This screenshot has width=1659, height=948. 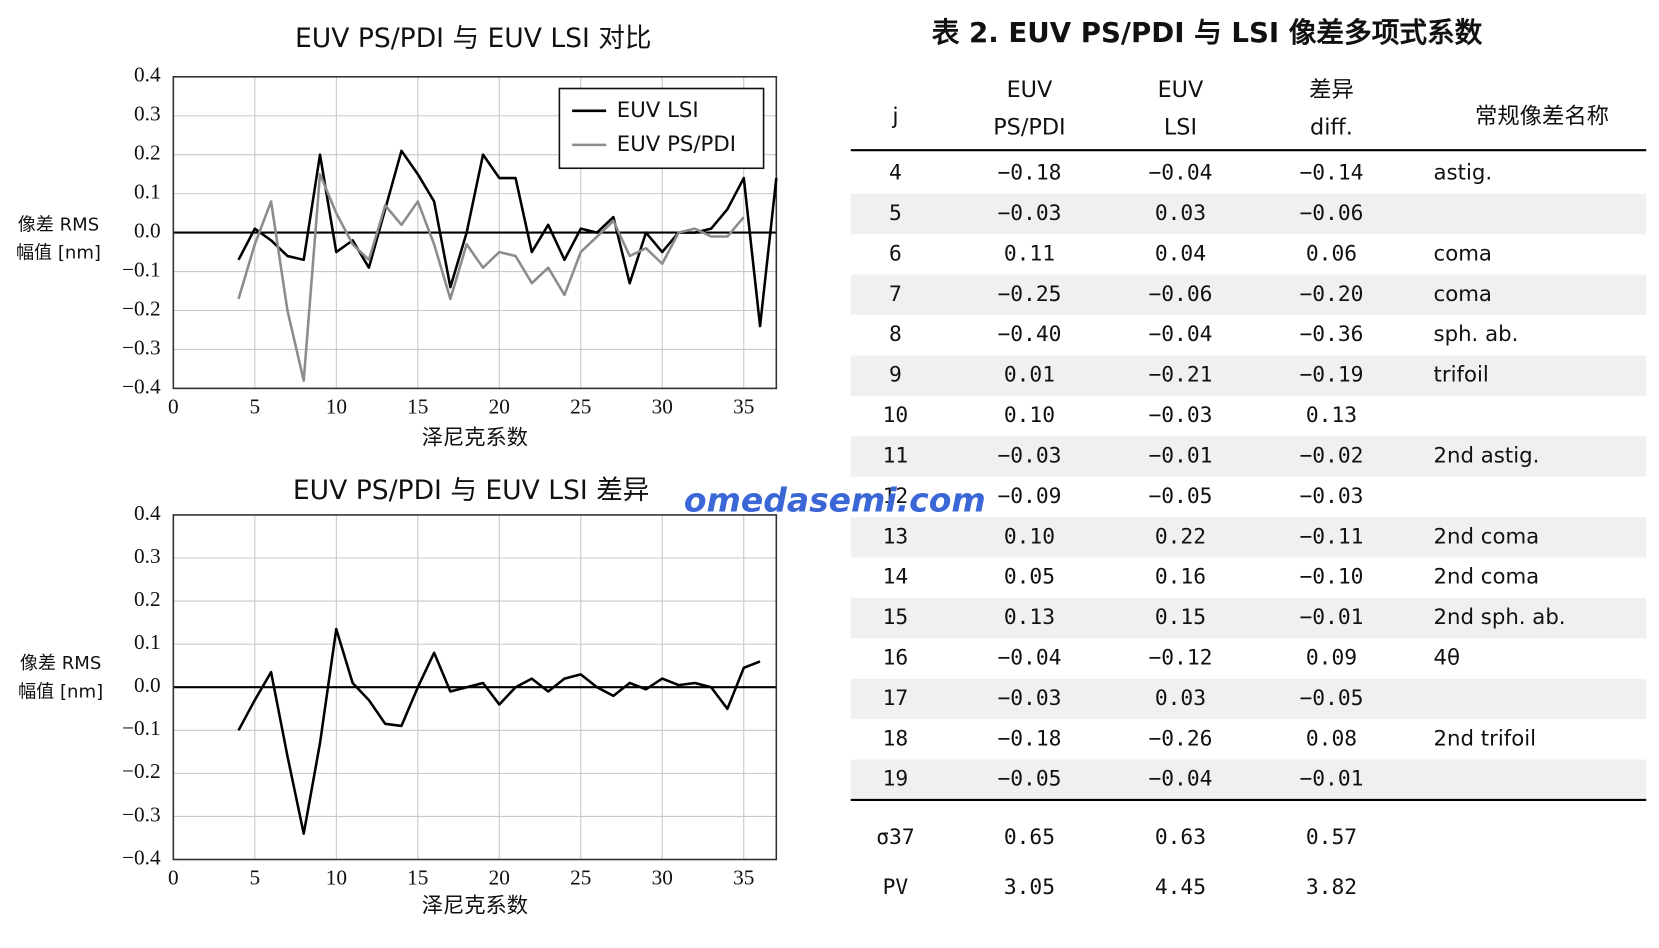 What do you see at coordinates (1542, 117) in the screenshot?
I see `table-header: 常规像差名称` at bounding box center [1542, 117].